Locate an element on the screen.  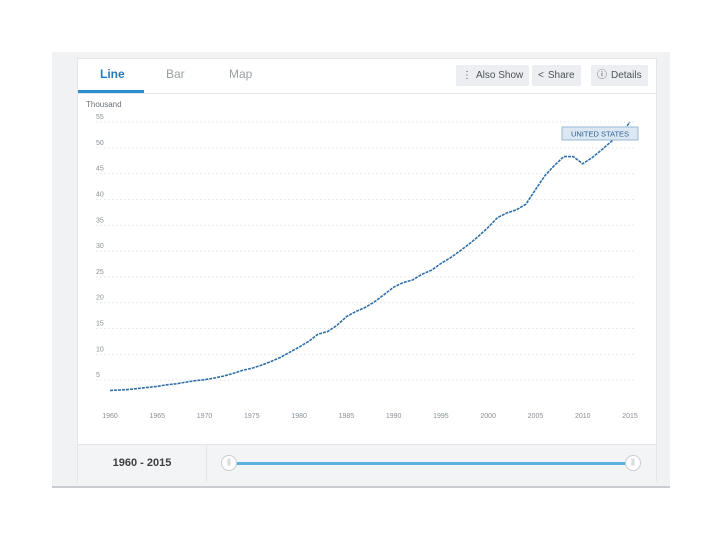
time-range-footer: 1960 - 2015 || || is located at coordinates (367, 463).